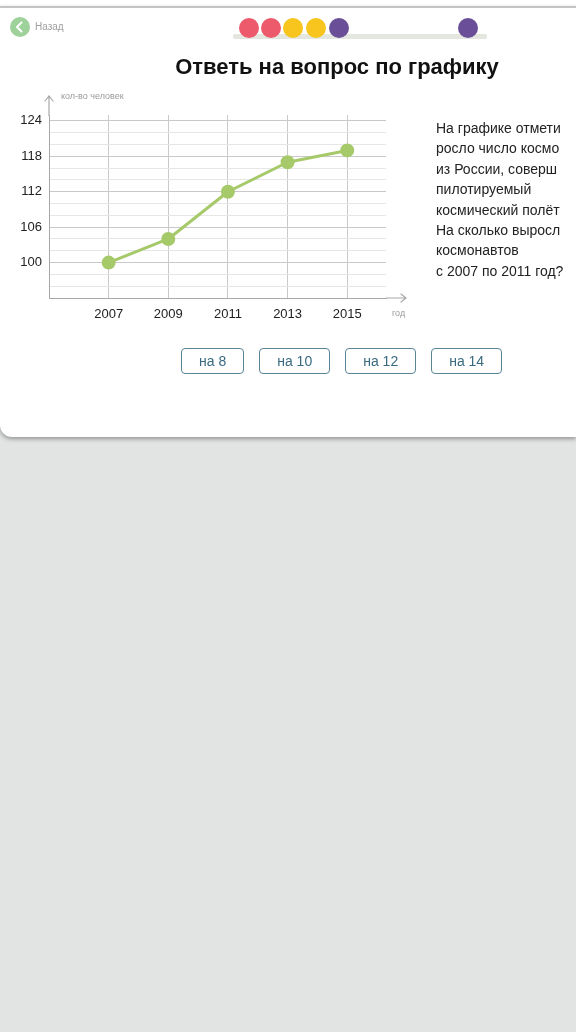 This screenshot has height=1032, width=576. What do you see at coordinates (213, 361) in the screenshot?
I see `answer-button: на 8` at bounding box center [213, 361].